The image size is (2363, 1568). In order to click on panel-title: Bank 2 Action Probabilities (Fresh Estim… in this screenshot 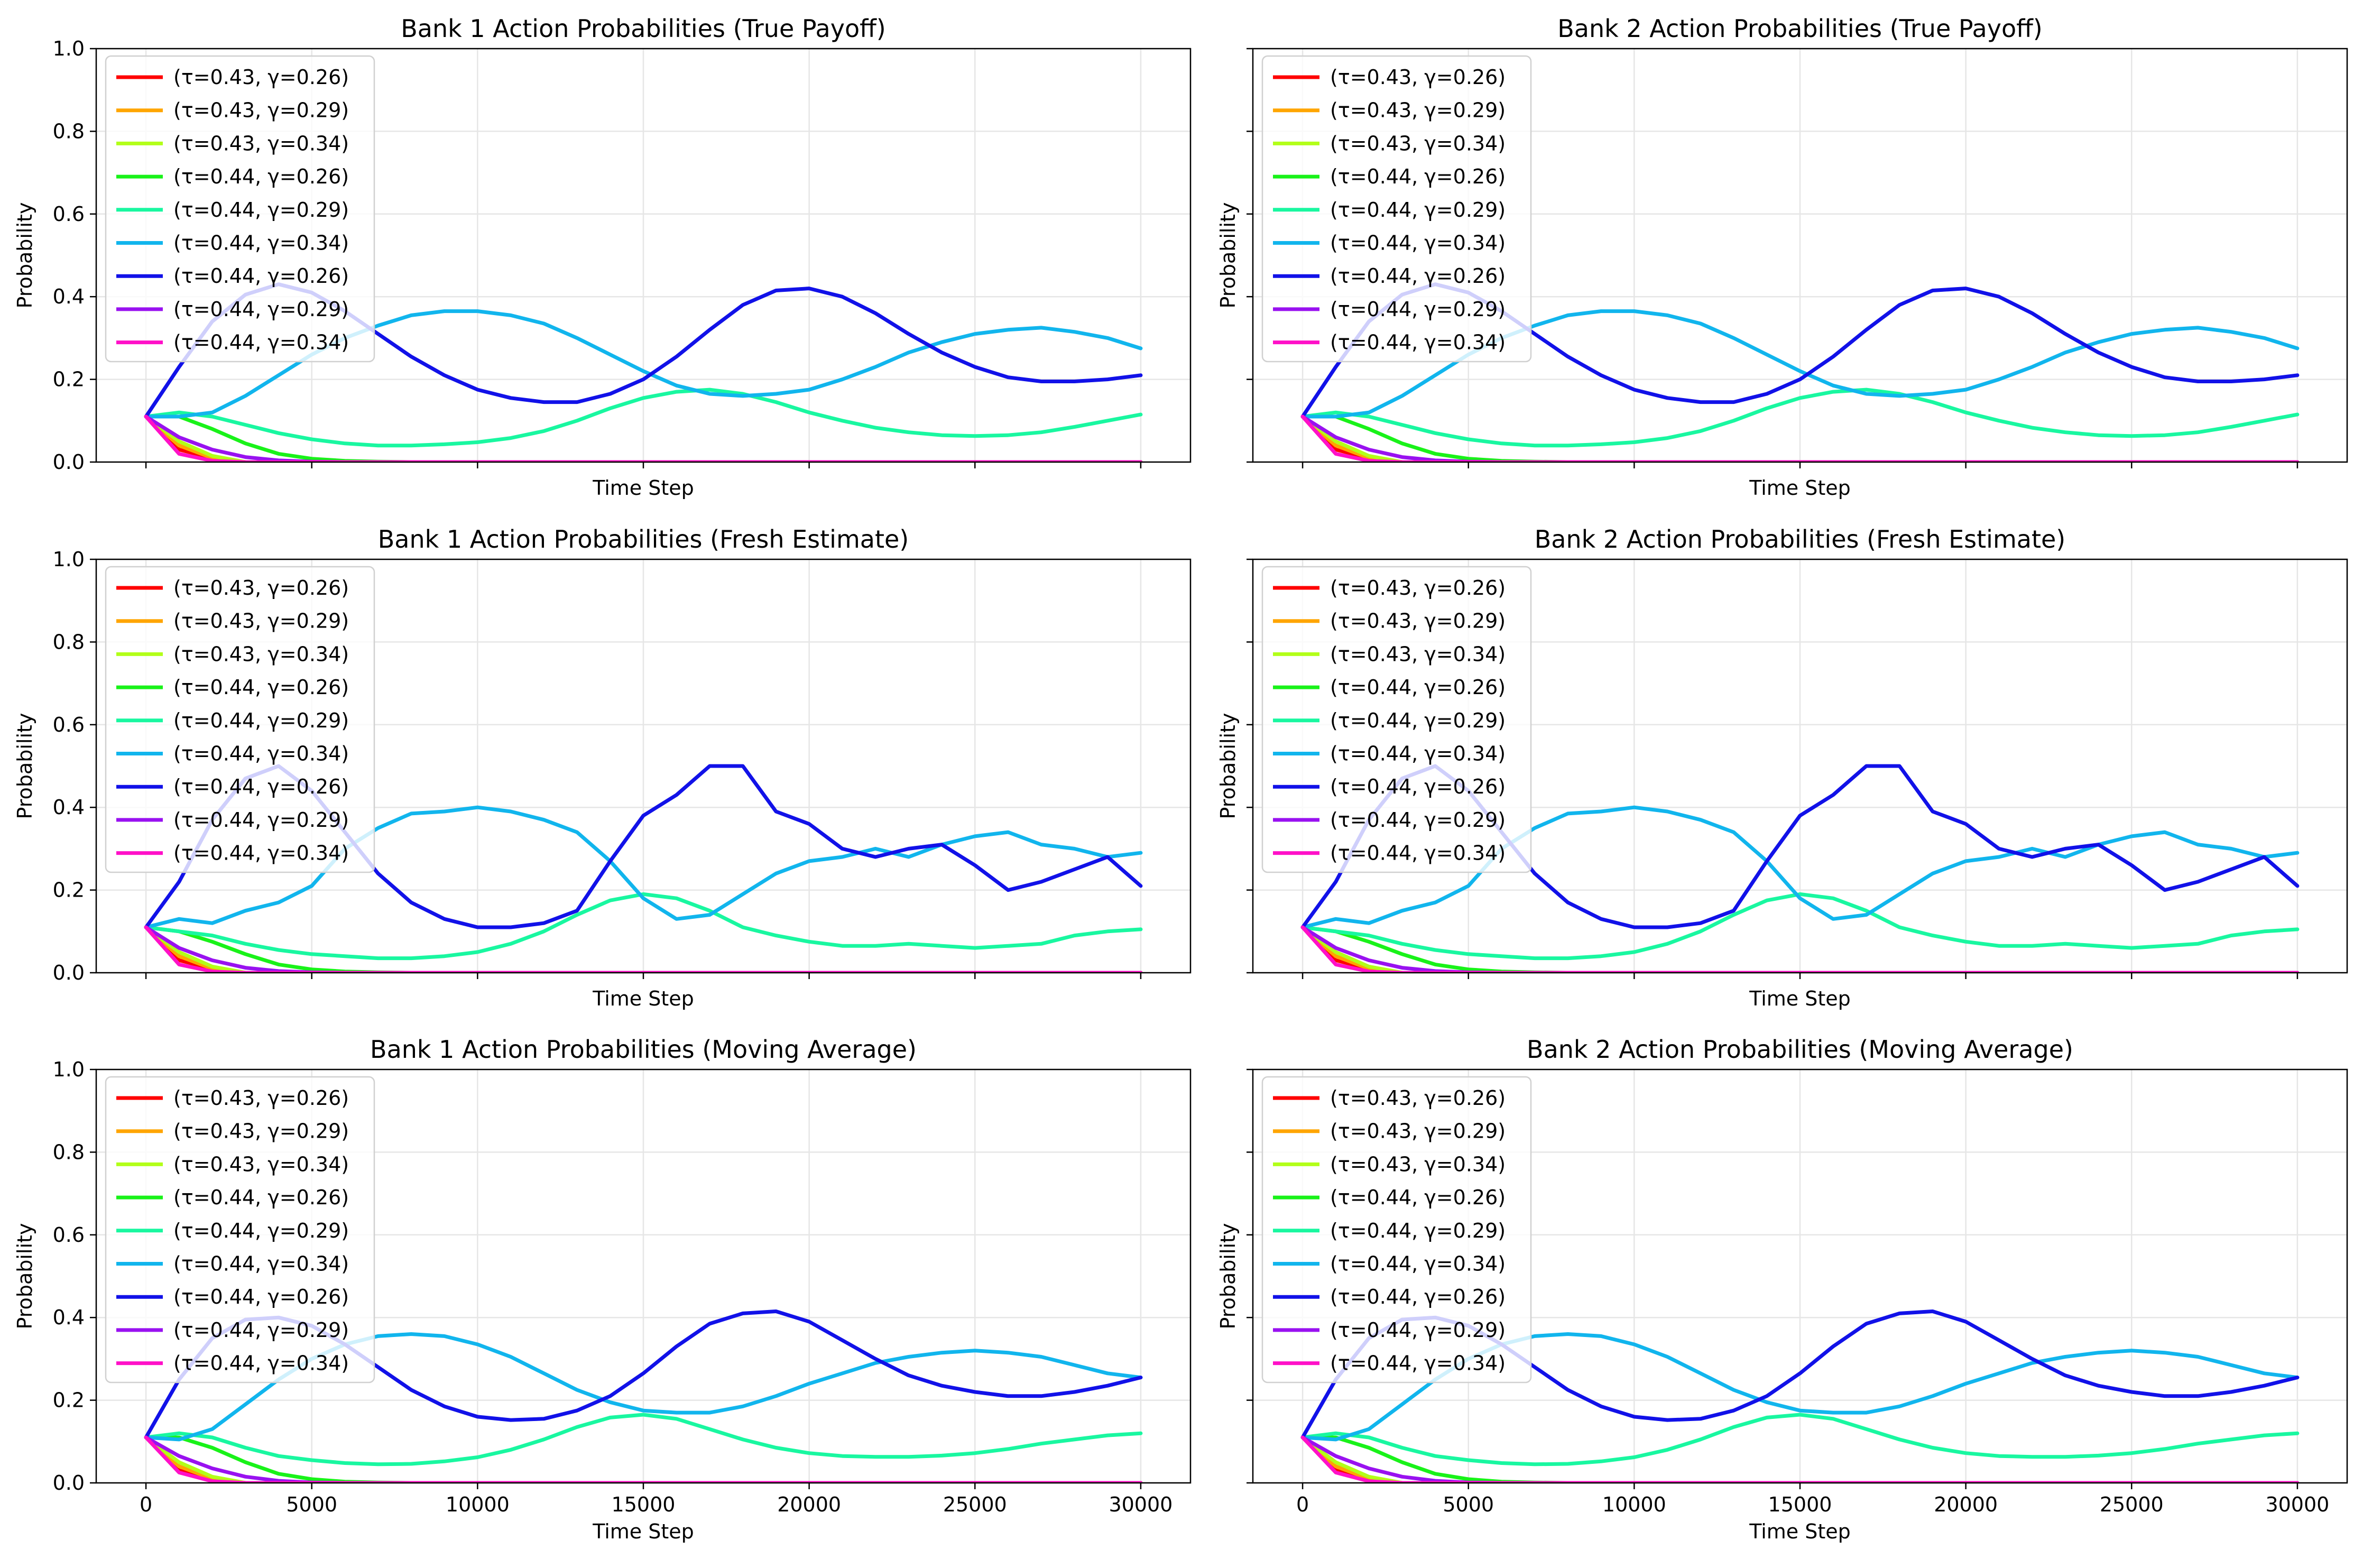, I will do `click(1800, 539)`.